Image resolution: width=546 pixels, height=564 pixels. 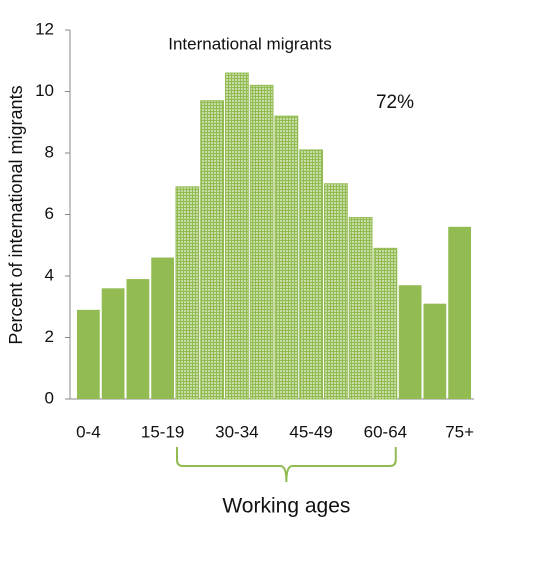 I want to click on x-tick-label: 75+, so click(x=459, y=431).